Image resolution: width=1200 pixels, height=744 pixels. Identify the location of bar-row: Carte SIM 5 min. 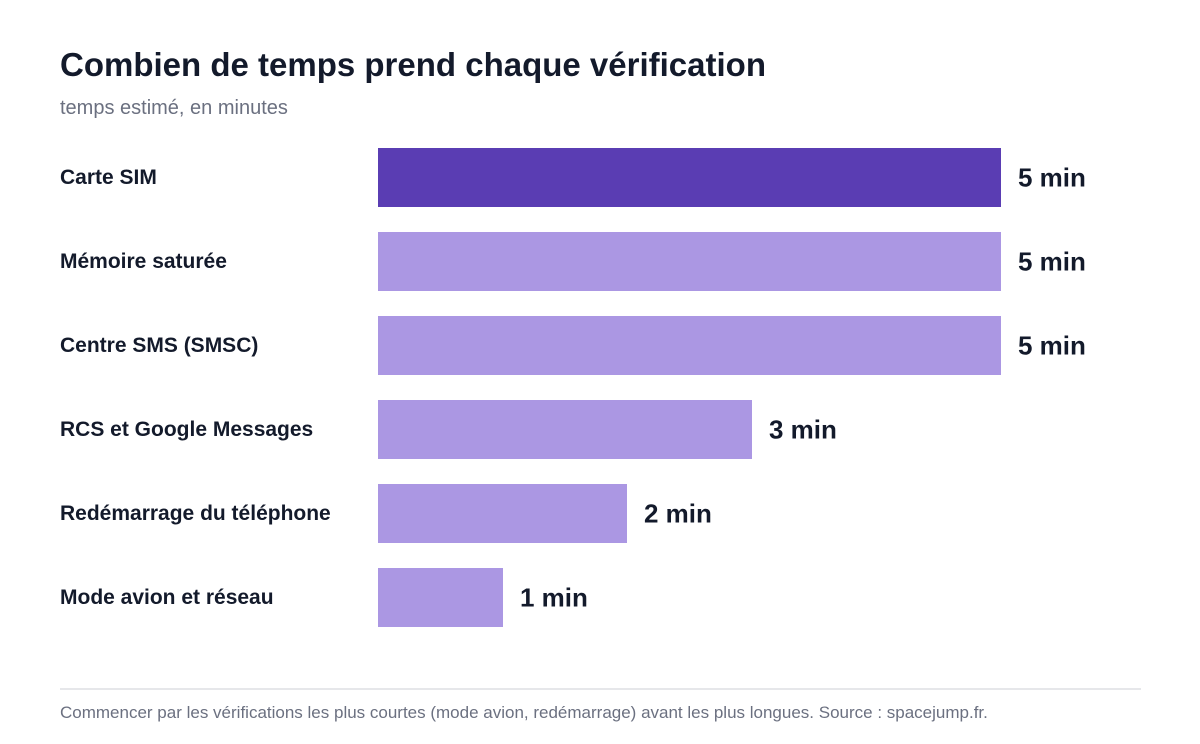
(573, 177).